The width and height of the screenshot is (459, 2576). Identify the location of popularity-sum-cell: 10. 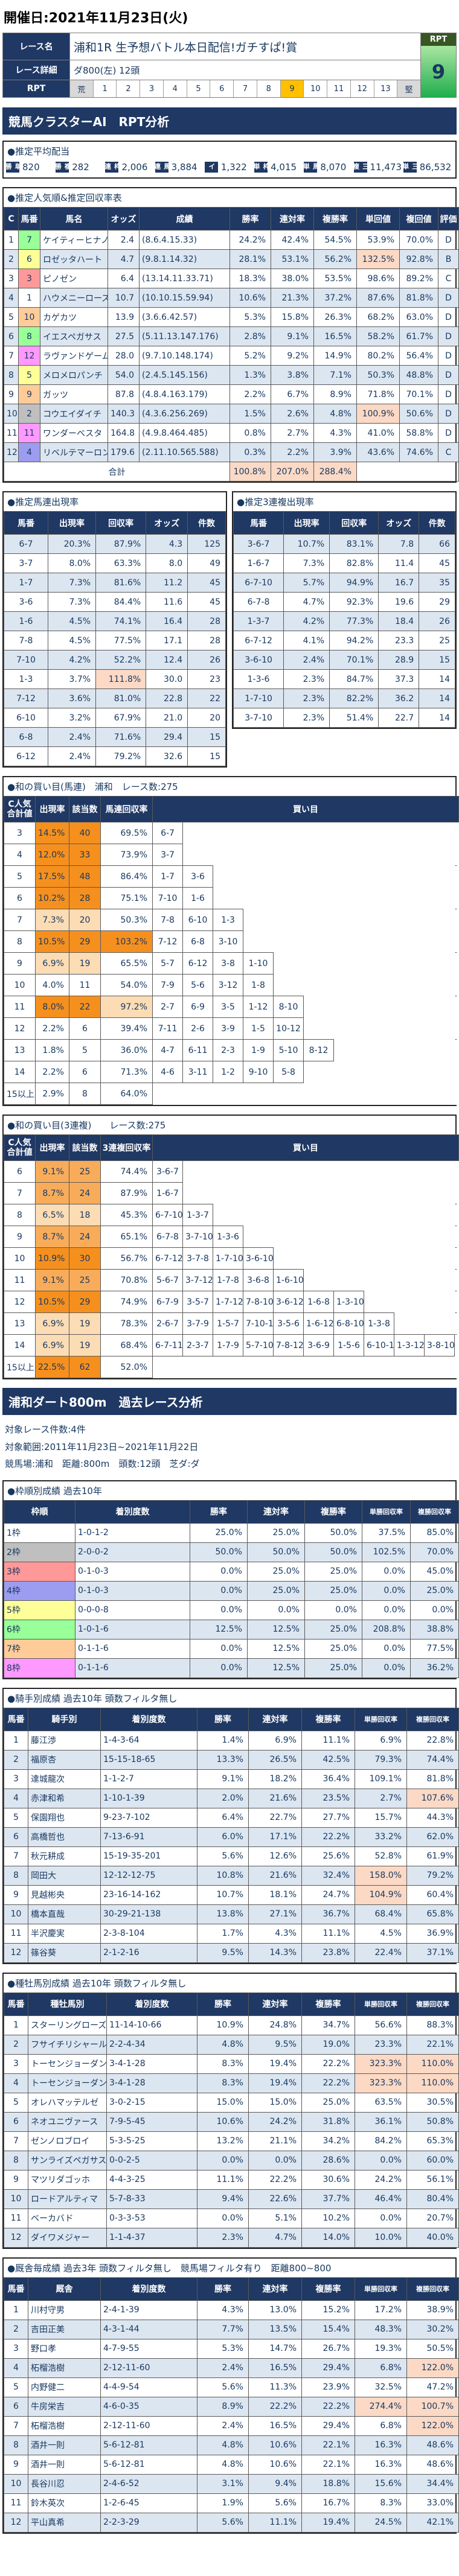
(20, 1259).